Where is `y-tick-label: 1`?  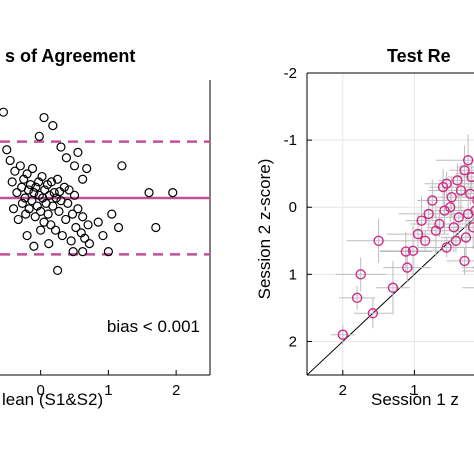 y-tick-label: 1 is located at coordinates (293, 274).